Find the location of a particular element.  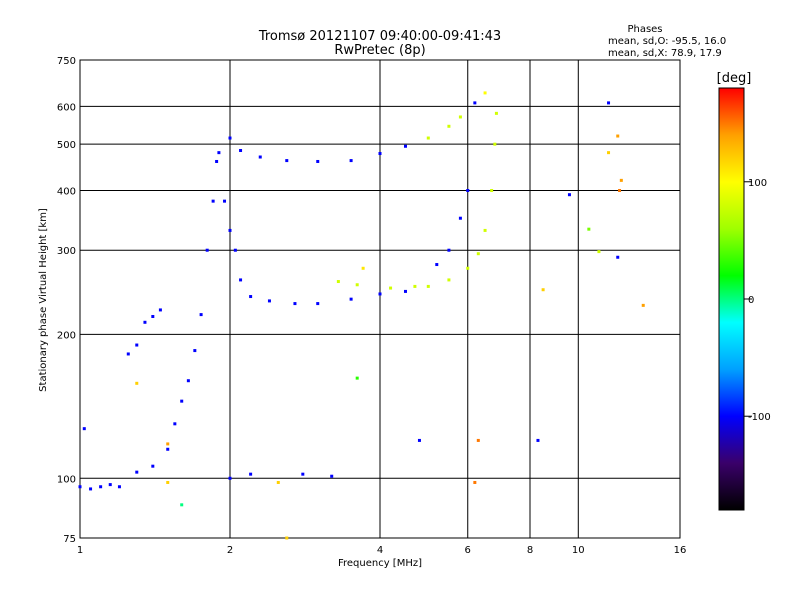

x-tick-label: 8 is located at coordinates (530, 550).